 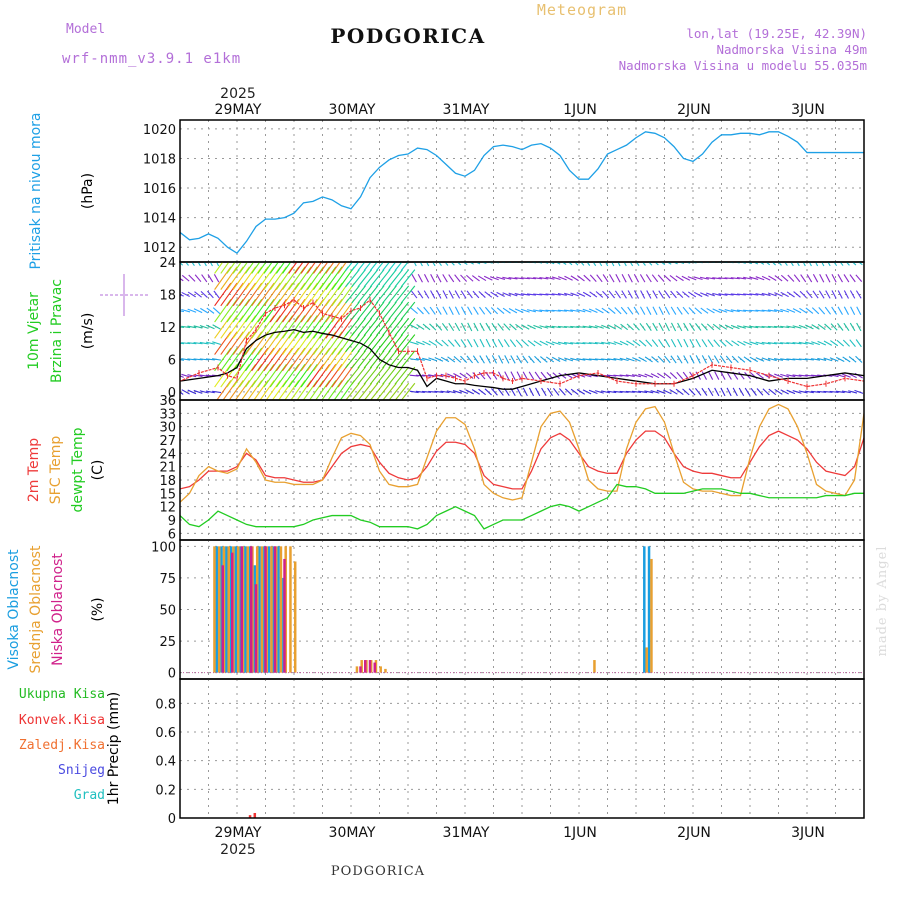 What do you see at coordinates (252, 815) in the screenshot?
I see `plot-area` at bounding box center [252, 815].